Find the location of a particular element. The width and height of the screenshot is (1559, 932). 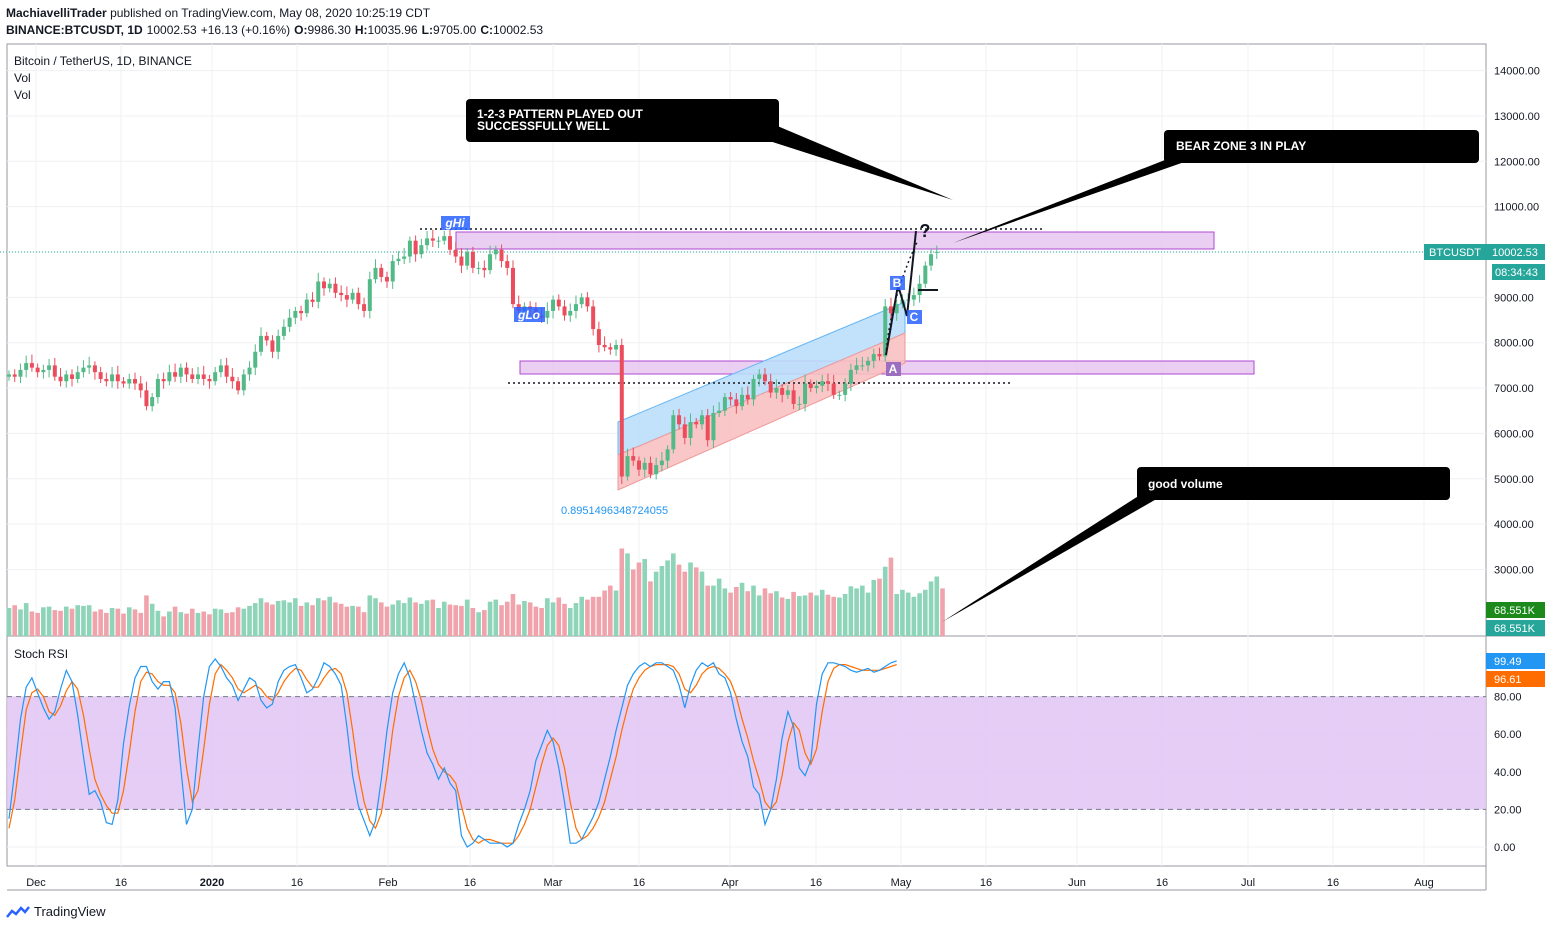

label-a-box is located at coordinates (893, 369).